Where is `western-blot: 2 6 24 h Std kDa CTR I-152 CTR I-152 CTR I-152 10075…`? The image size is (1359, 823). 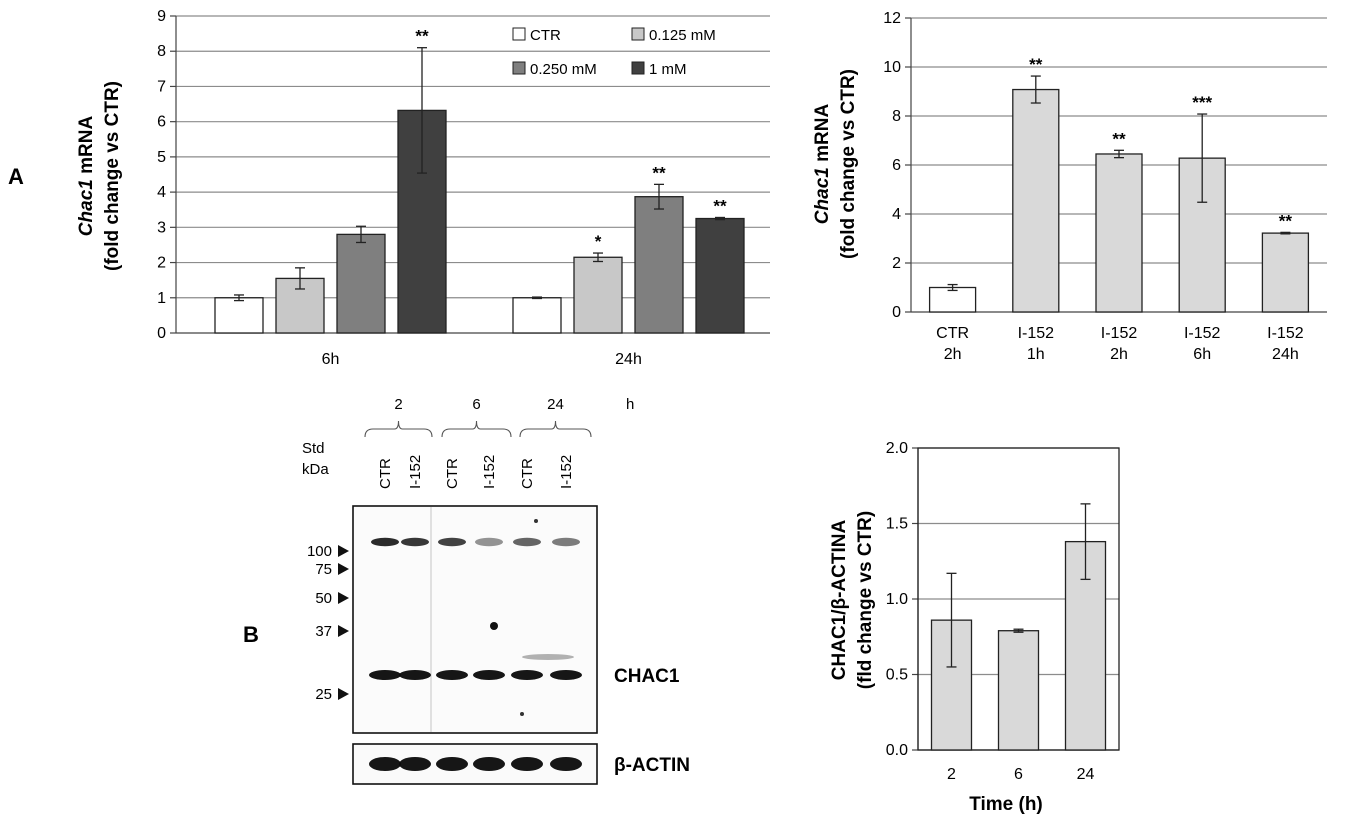
western-blot: 2 6 24 h Std kDa CTR I-152 CTR I-152 CTR I-152 10075… is located at coordinates (496, 590).